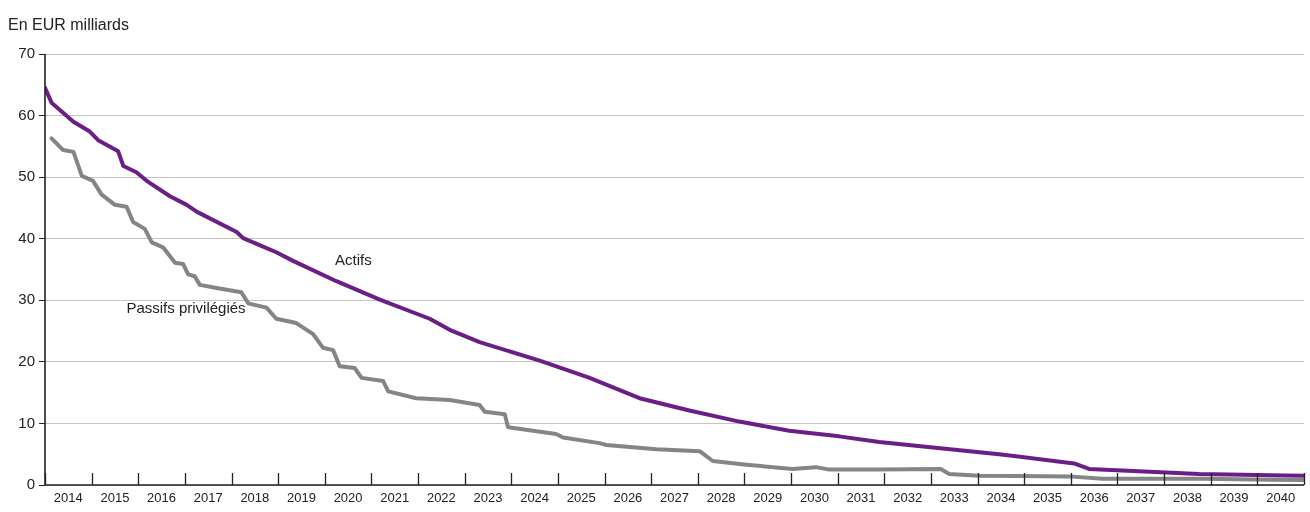  Describe the element at coordinates (353, 260) in the screenshot. I see `series-label: Actifs` at that location.